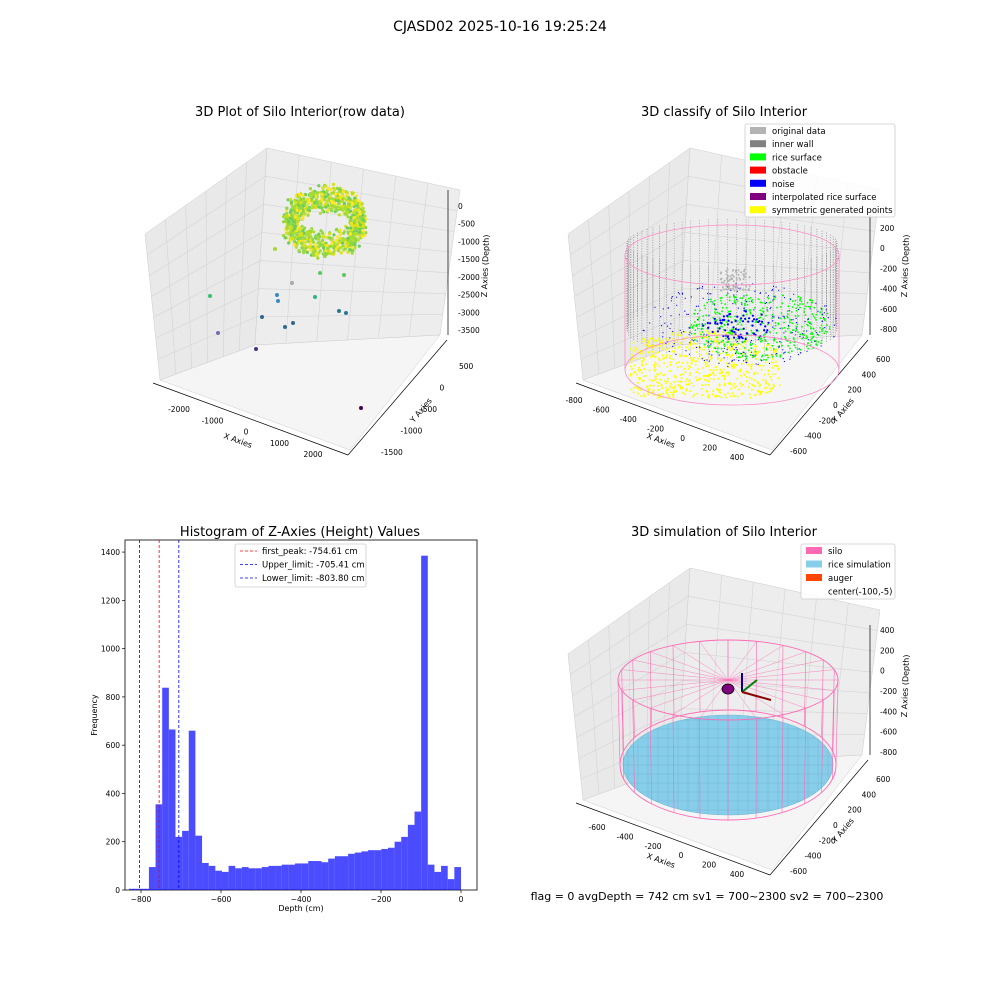  Describe the element at coordinates (339, 311) in the screenshot. I see `raw-outlier-point` at that location.